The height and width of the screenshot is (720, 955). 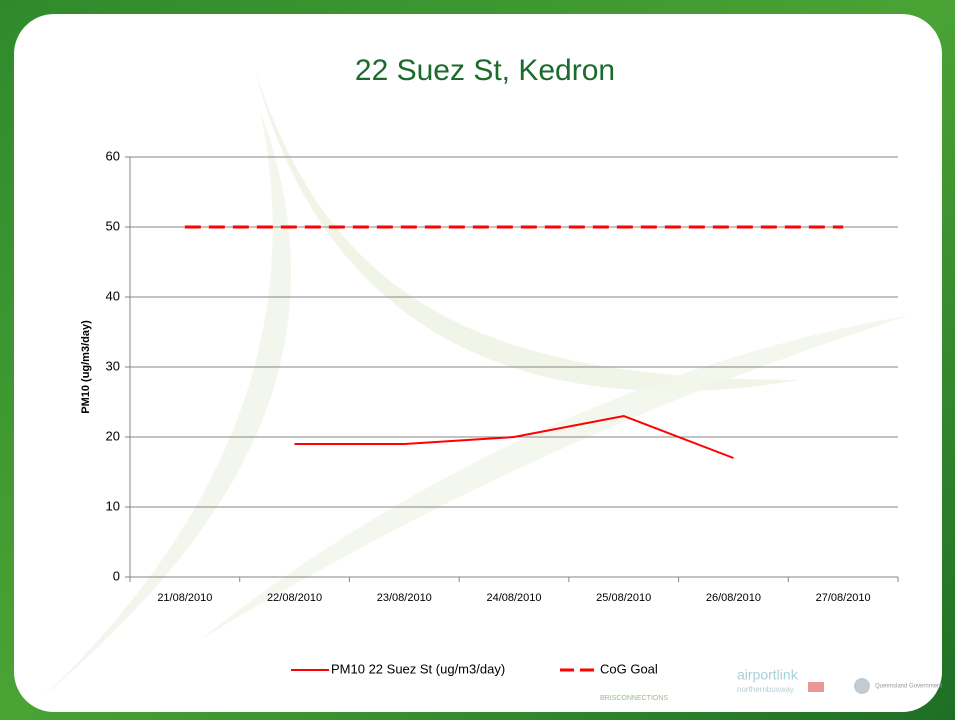 What do you see at coordinates (113, 505) in the screenshot?
I see `y-tick-label: 10` at bounding box center [113, 505].